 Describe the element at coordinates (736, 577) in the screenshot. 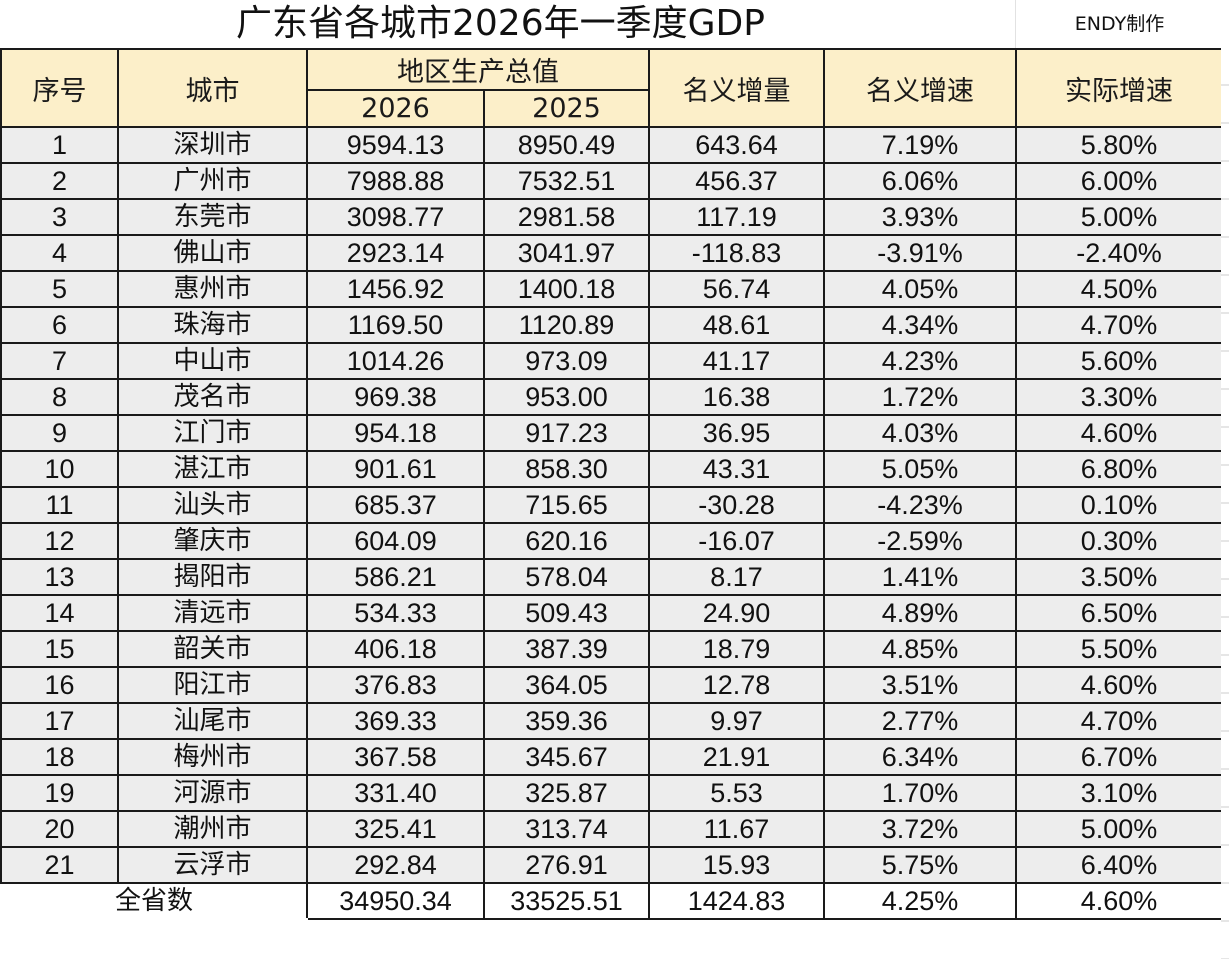

I see `cell-nominal-increase: 8.17` at that location.